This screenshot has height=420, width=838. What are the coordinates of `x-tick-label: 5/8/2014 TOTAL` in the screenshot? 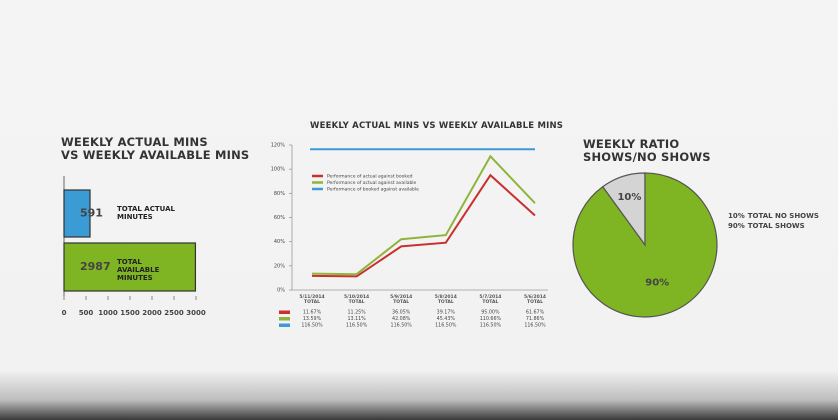 It's located at (445, 300).